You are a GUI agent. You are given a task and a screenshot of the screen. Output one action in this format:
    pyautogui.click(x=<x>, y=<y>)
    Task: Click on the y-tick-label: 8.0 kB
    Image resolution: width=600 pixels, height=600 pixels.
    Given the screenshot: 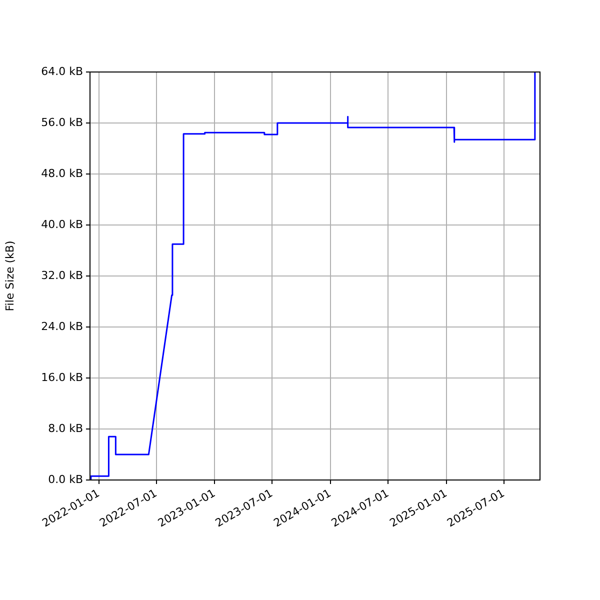 What is the action you would take?
    pyautogui.click(x=65, y=428)
    